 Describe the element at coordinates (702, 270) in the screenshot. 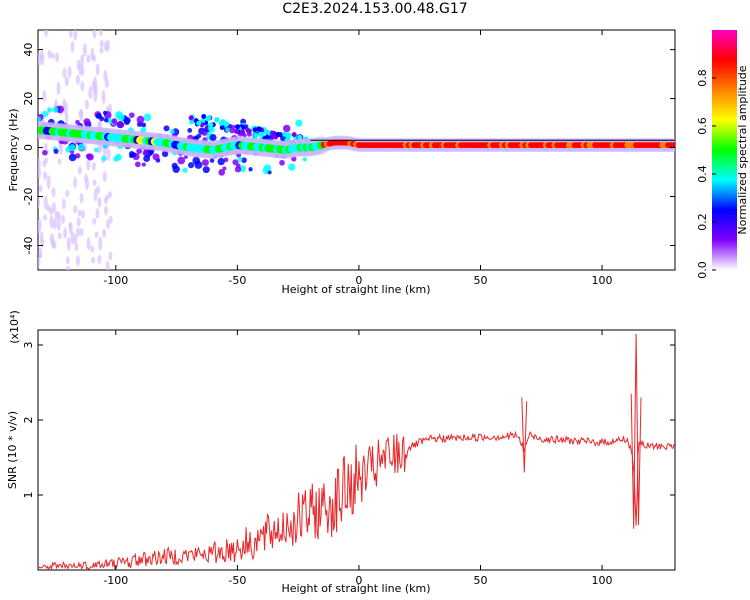

I see `colorbar-tick-label: 0.0` at that location.